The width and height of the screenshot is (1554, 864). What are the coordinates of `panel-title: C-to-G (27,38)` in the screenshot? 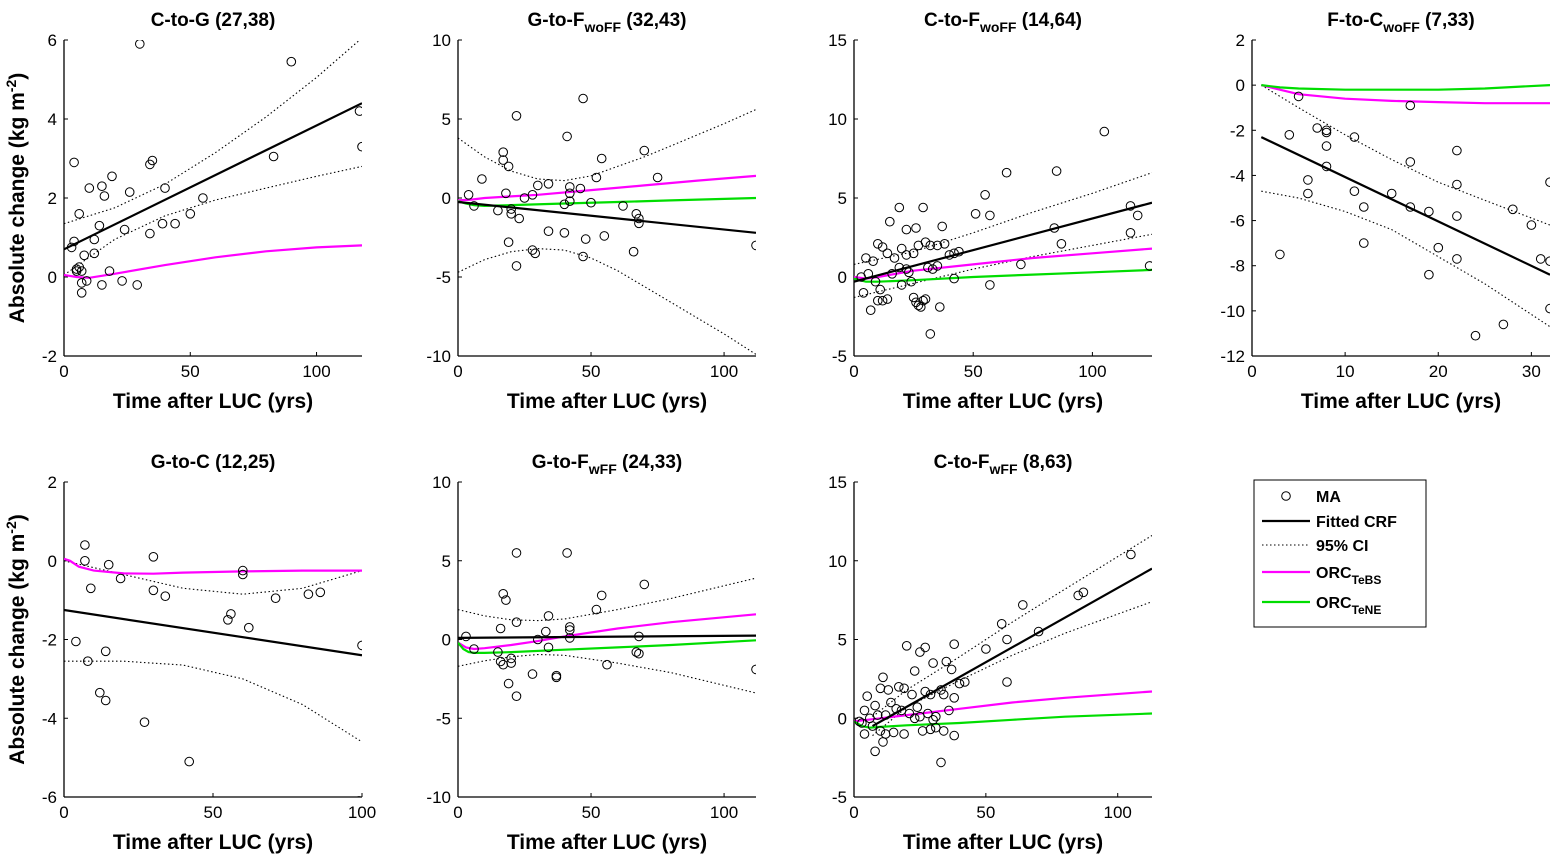 It's located at (213, 20).